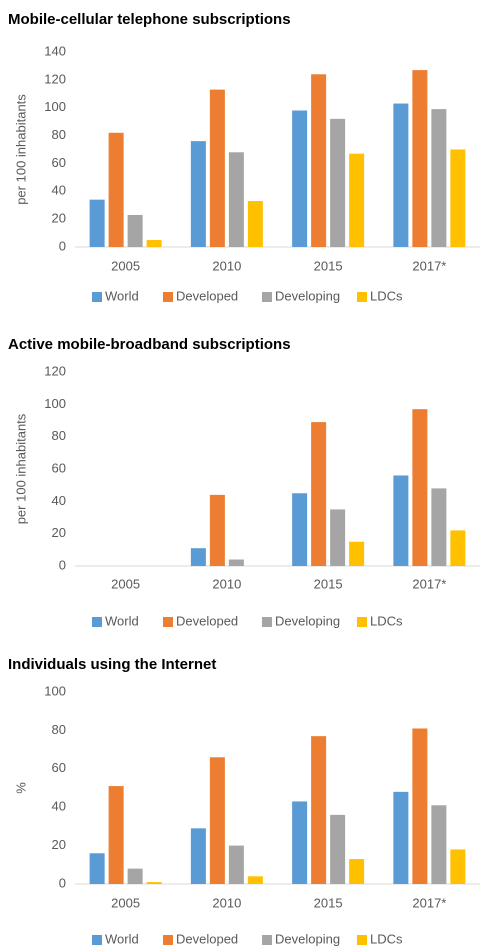 The width and height of the screenshot is (481, 949). I want to click on chart-title: Individuals using the Internet, so click(112, 664).